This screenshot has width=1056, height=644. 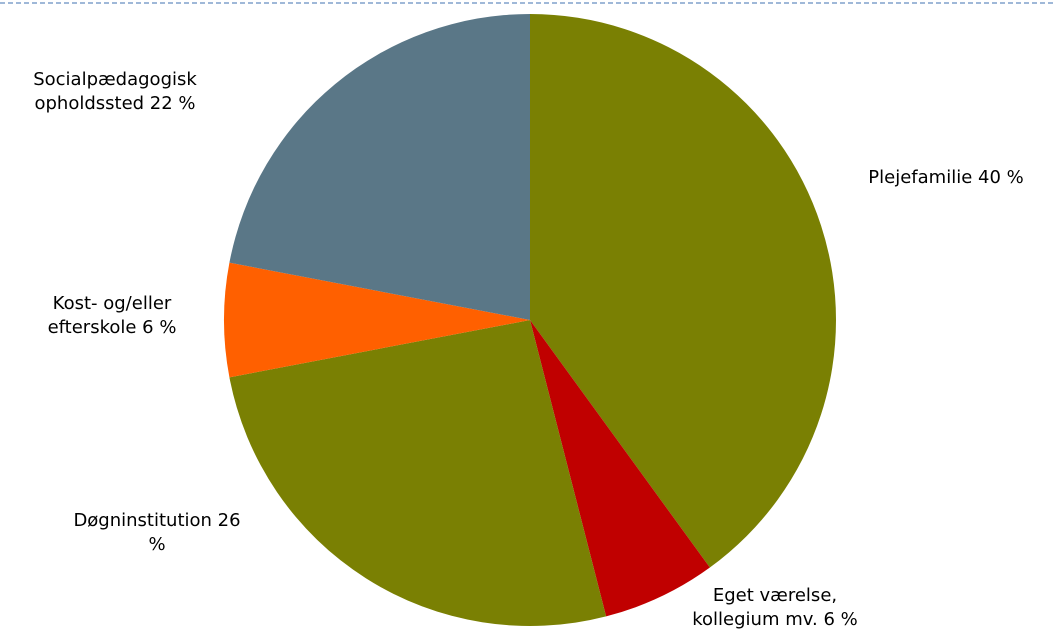 What do you see at coordinates (112, 327) in the screenshot?
I see `slice-label-line: efterskole 6 %` at bounding box center [112, 327].